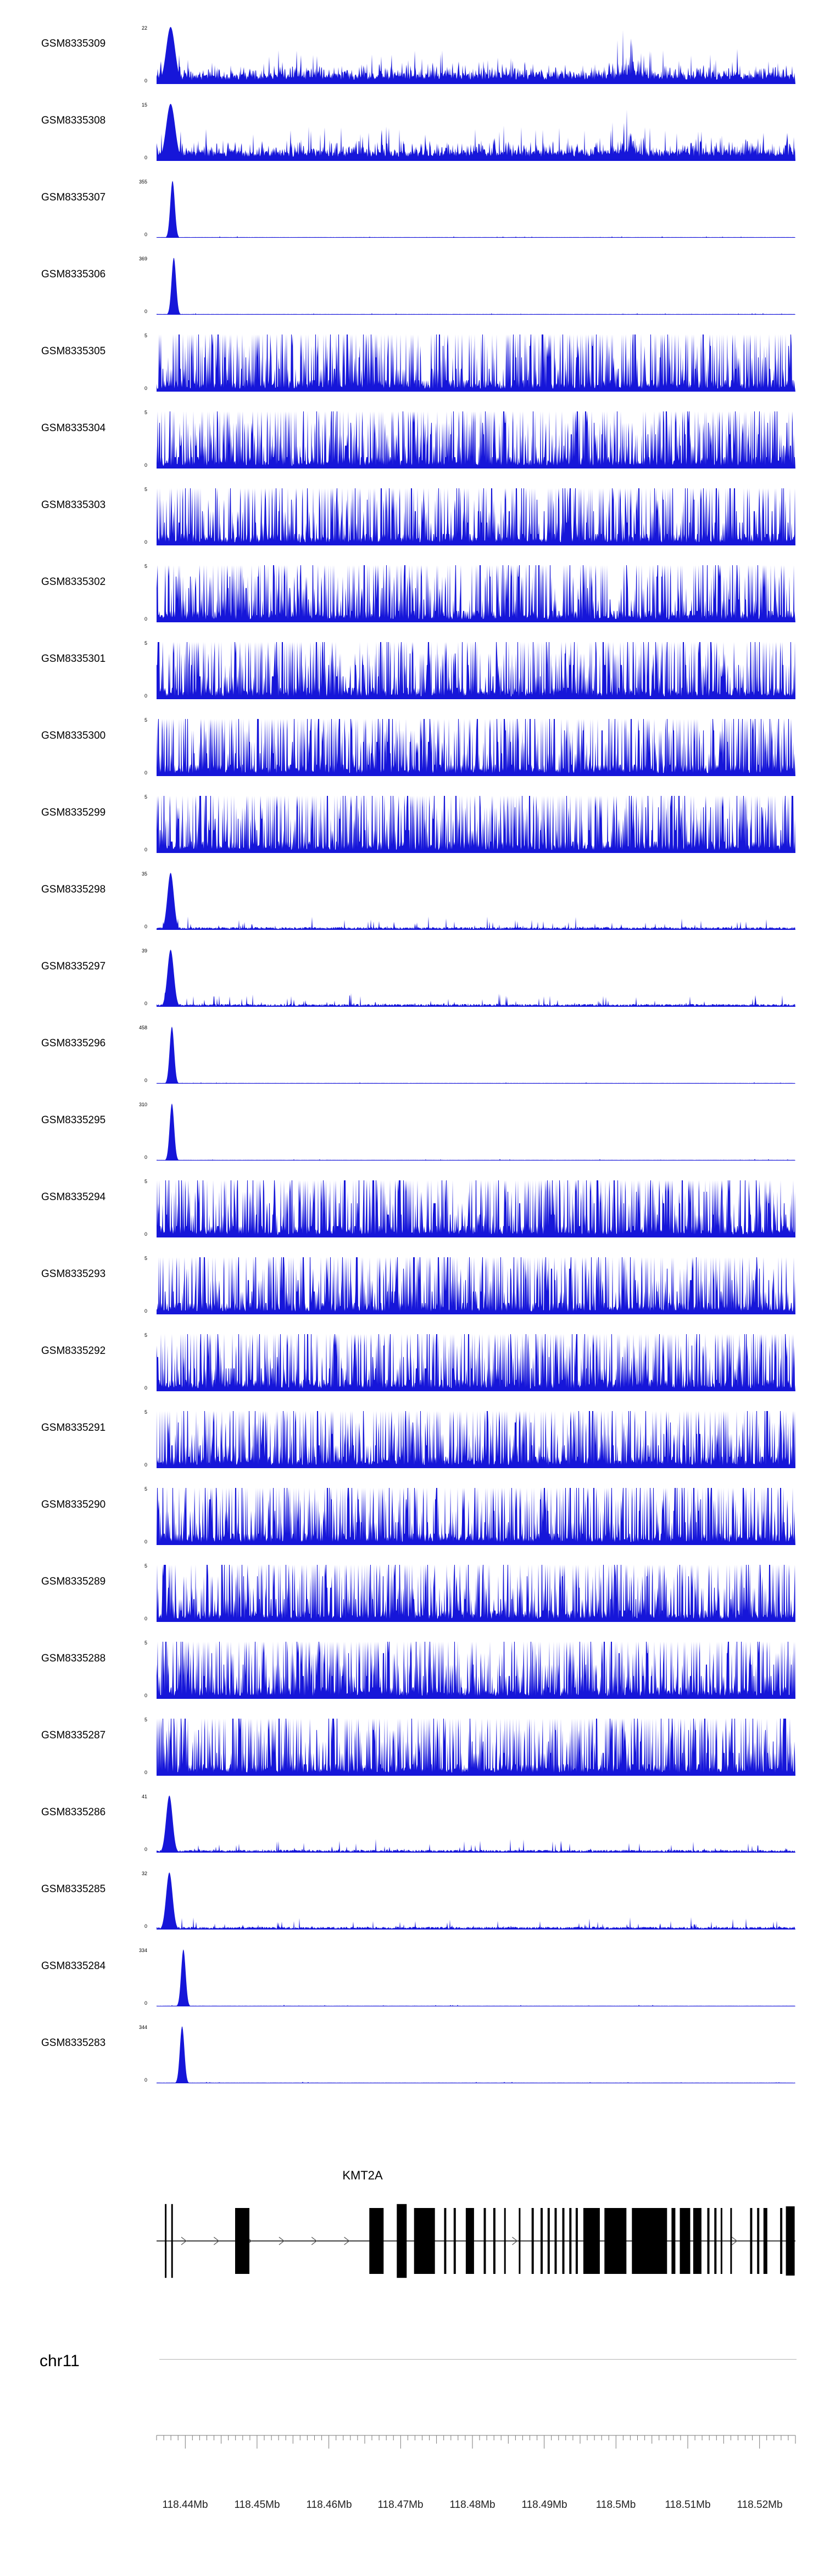 Image resolution: width=824 pixels, height=2576 pixels. Describe the element at coordinates (73, 505) in the screenshot. I see `track-label: GSM8335303` at that location.